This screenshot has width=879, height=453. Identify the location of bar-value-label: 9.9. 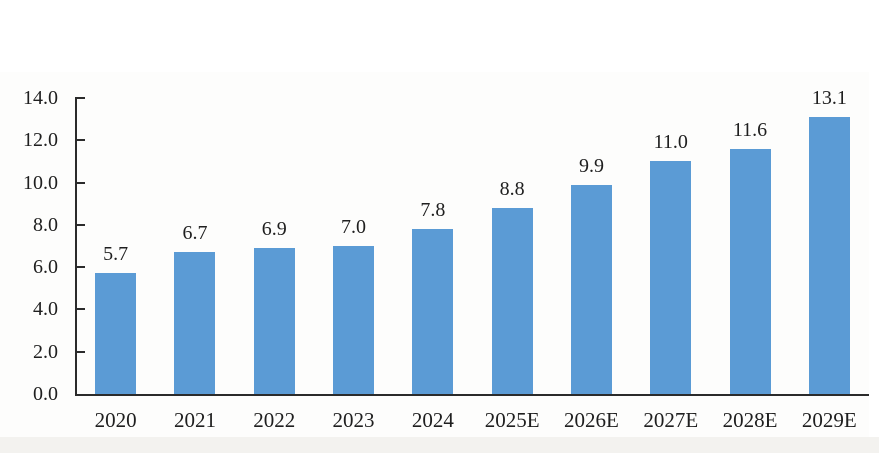
(591, 165).